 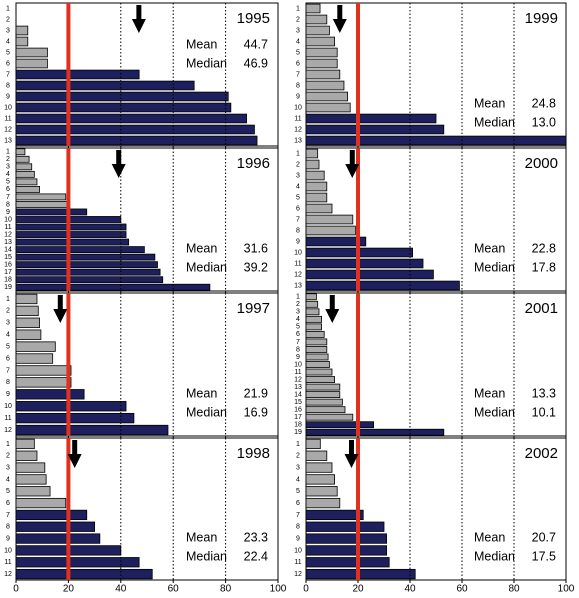 I want to click on x-tick-label: 0, so click(x=16, y=589).